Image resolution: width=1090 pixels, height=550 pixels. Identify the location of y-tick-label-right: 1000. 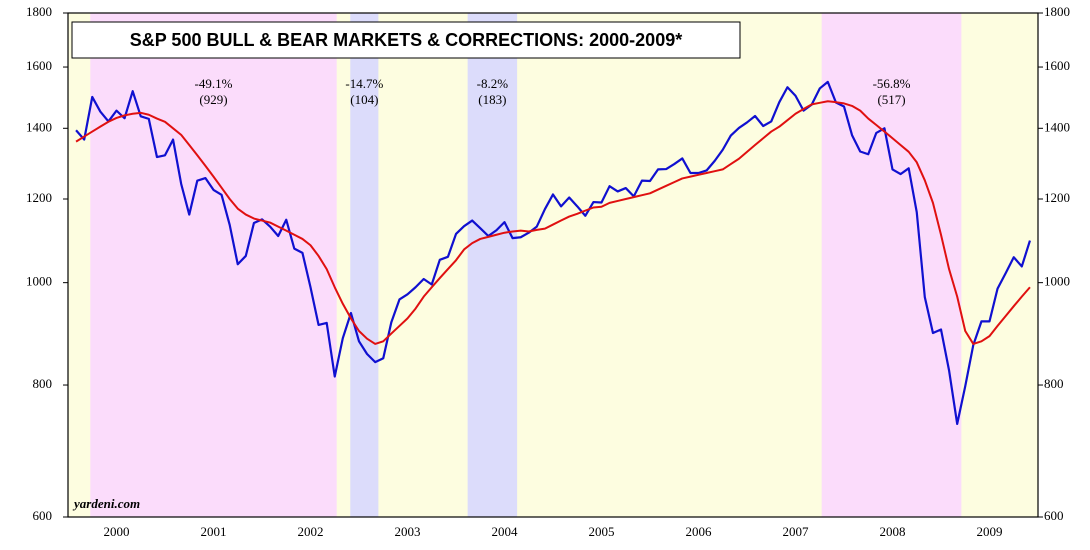
(1057, 281).